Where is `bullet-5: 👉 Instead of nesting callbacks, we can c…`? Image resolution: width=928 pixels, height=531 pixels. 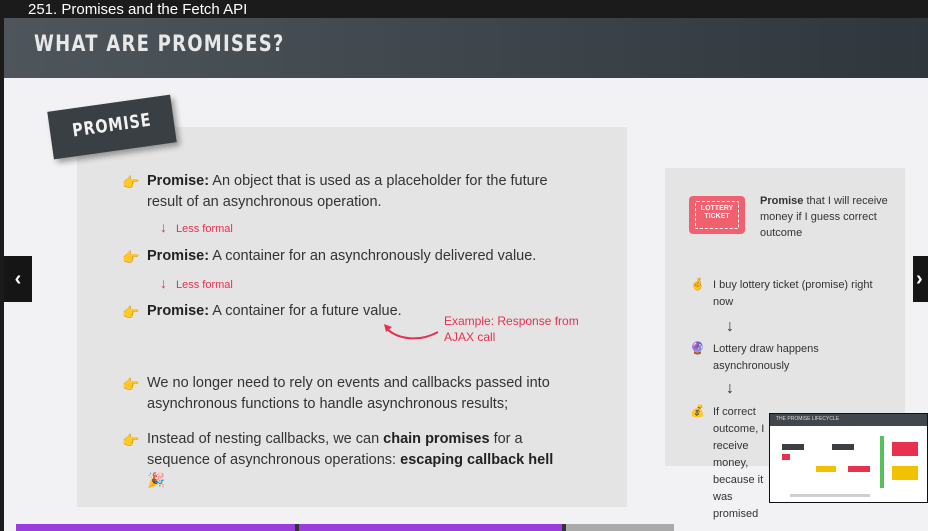 bullet-5: 👉 Instead of nesting callbacks, we can c… is located at coordinates (342, 460).